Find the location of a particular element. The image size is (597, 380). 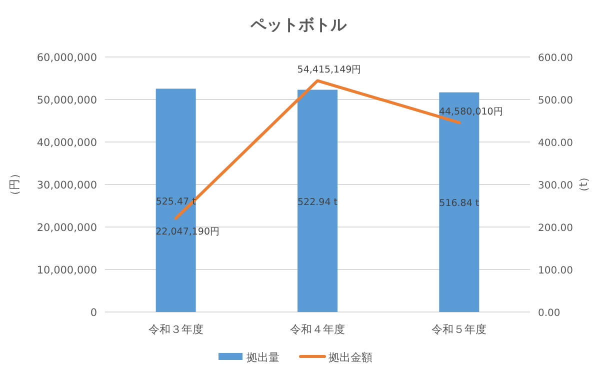

x-tick-label: 令和４年度 is located at coordinates (317, 329).